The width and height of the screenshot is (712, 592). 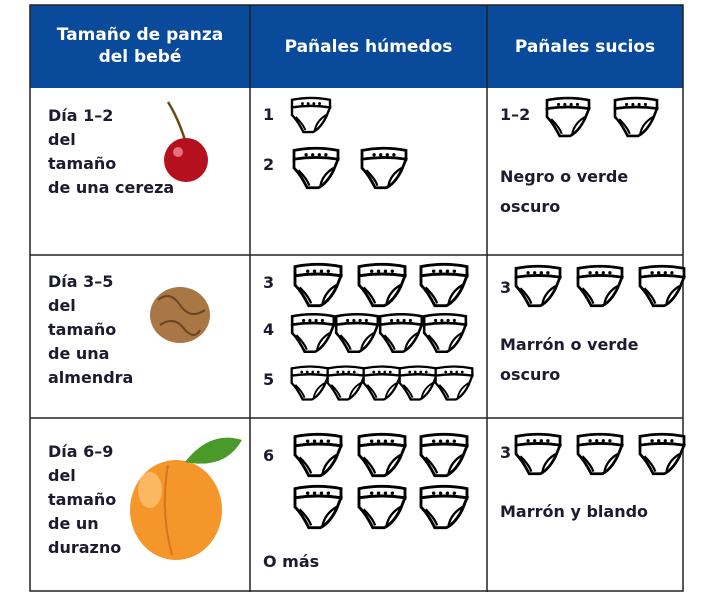 What do you see at coordinates (79, 353) in the screenshot?
I see `text-line: de una` at bounding box center [79, 353].